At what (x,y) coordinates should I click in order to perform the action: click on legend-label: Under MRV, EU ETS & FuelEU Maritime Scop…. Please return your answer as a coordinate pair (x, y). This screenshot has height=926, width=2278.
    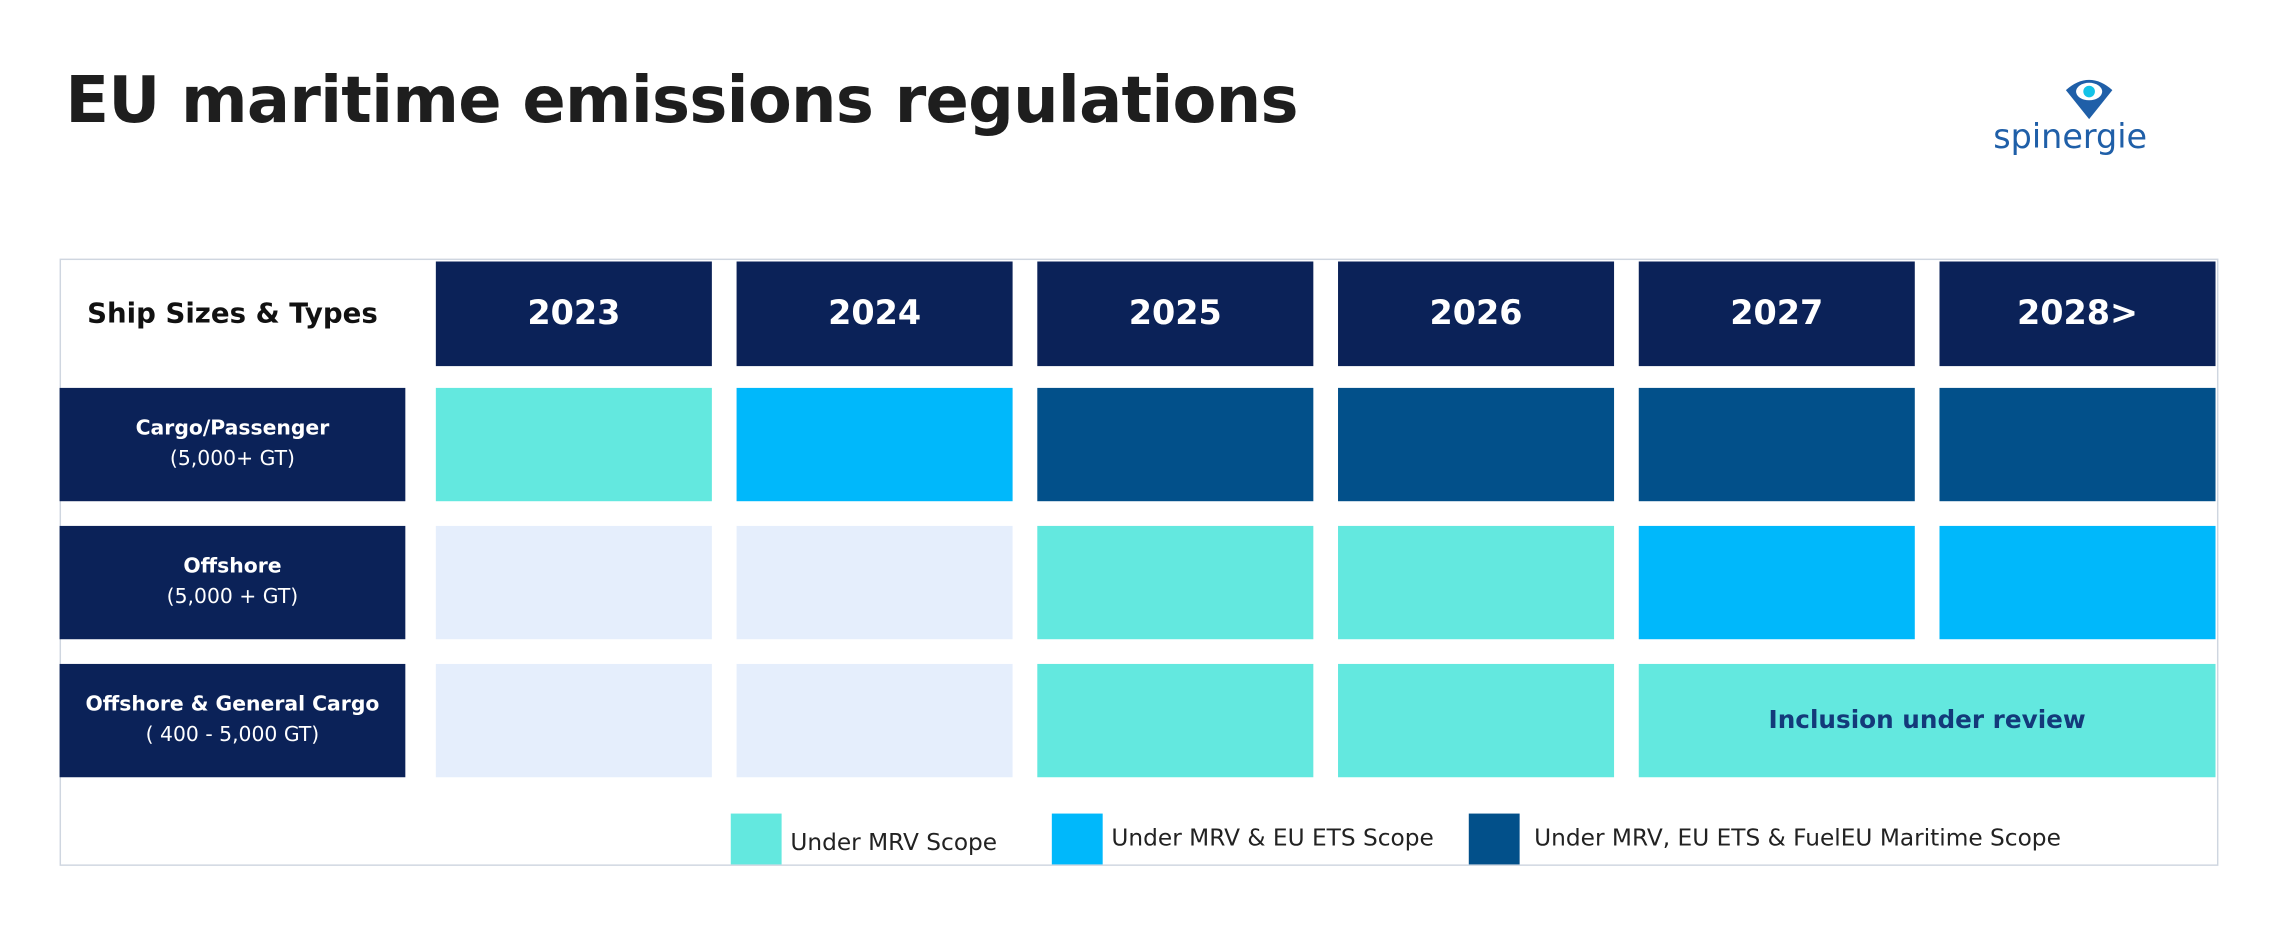
    Looking at the image, I should click on (1797, 837).